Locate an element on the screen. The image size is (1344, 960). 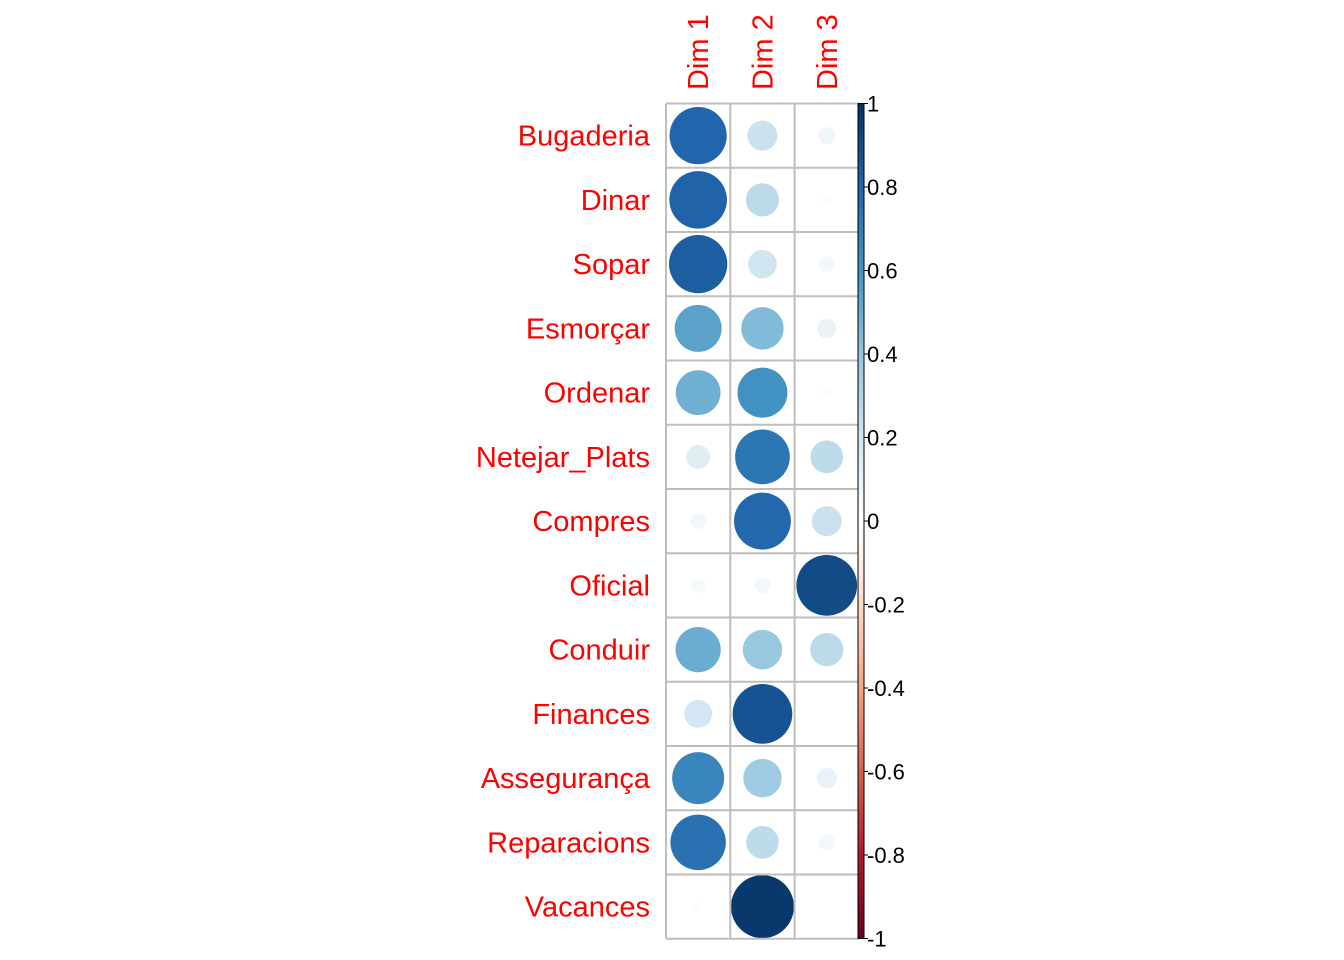
column-label: Dim 2 is located at coordinates (763, 52).